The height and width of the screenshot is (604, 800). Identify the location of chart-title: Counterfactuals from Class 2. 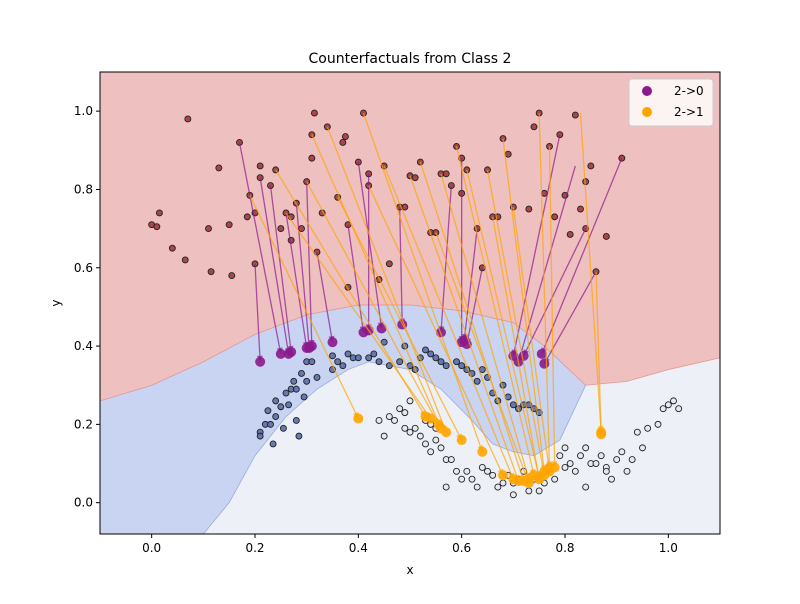
(410, 59).